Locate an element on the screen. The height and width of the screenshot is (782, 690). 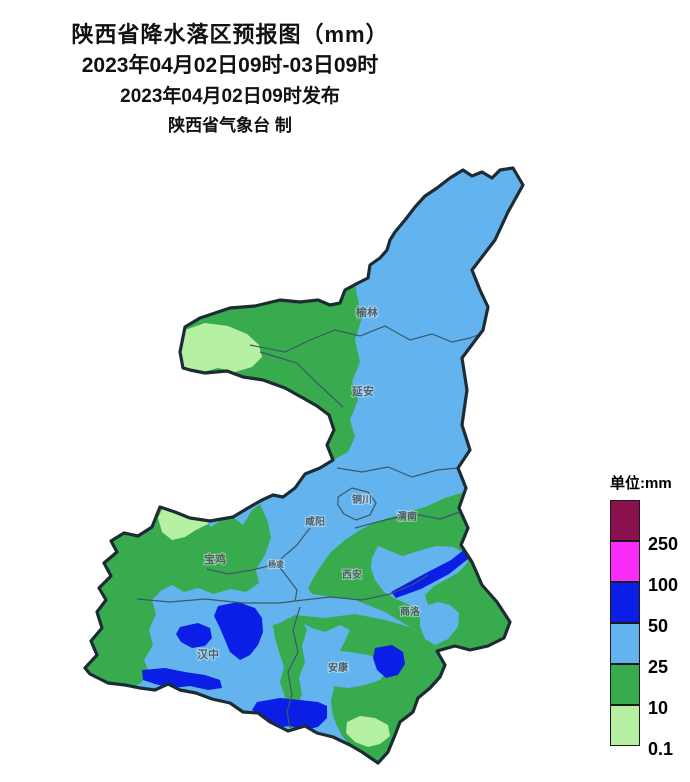
rain-region-50-100-hanzhong-south is located at coordinates (182, 679).